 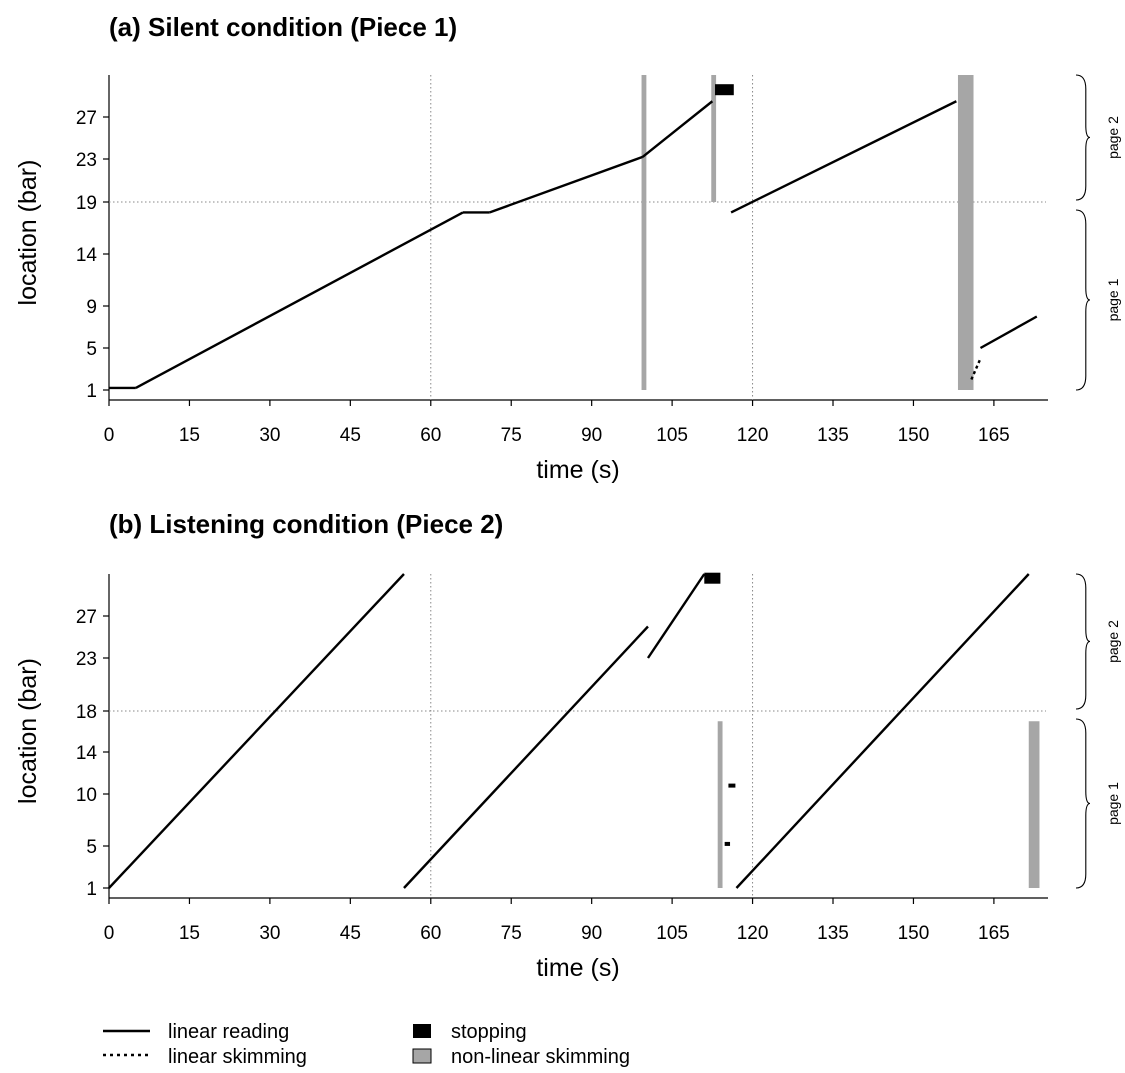 I want to click on linear-skimming-line, so click(x=976, y=369).